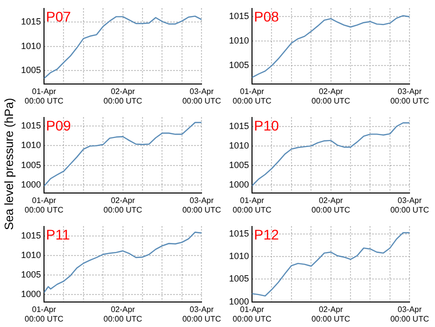 The height and width of the screenshot is (327, 435). I want to click on chart-title: P11, so click(58, 234).